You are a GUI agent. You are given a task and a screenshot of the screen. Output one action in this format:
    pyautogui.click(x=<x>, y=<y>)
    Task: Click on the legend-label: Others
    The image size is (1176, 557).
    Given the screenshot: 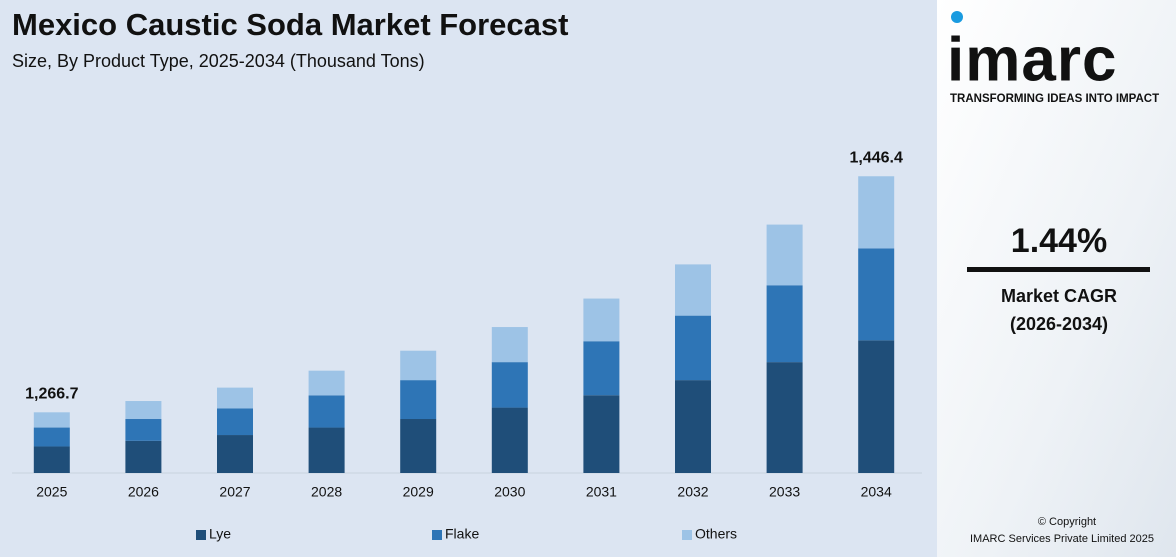 What is the action you would take?
    pyautogui.click(x=716, y=534)
    